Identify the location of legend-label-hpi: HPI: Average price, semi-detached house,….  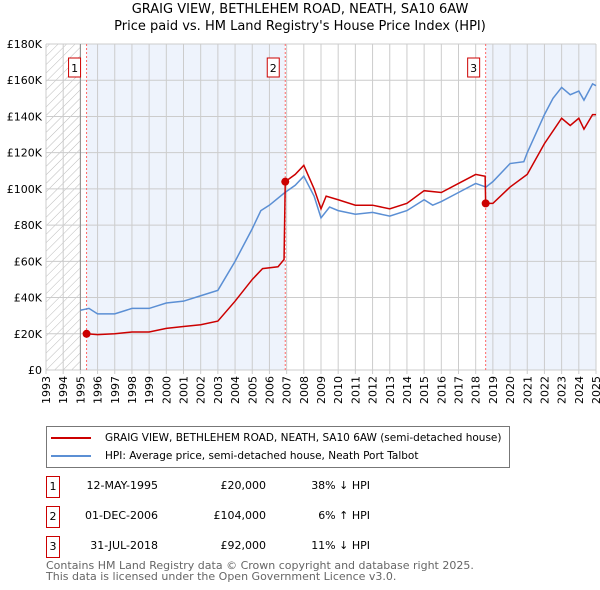
(262, 456).